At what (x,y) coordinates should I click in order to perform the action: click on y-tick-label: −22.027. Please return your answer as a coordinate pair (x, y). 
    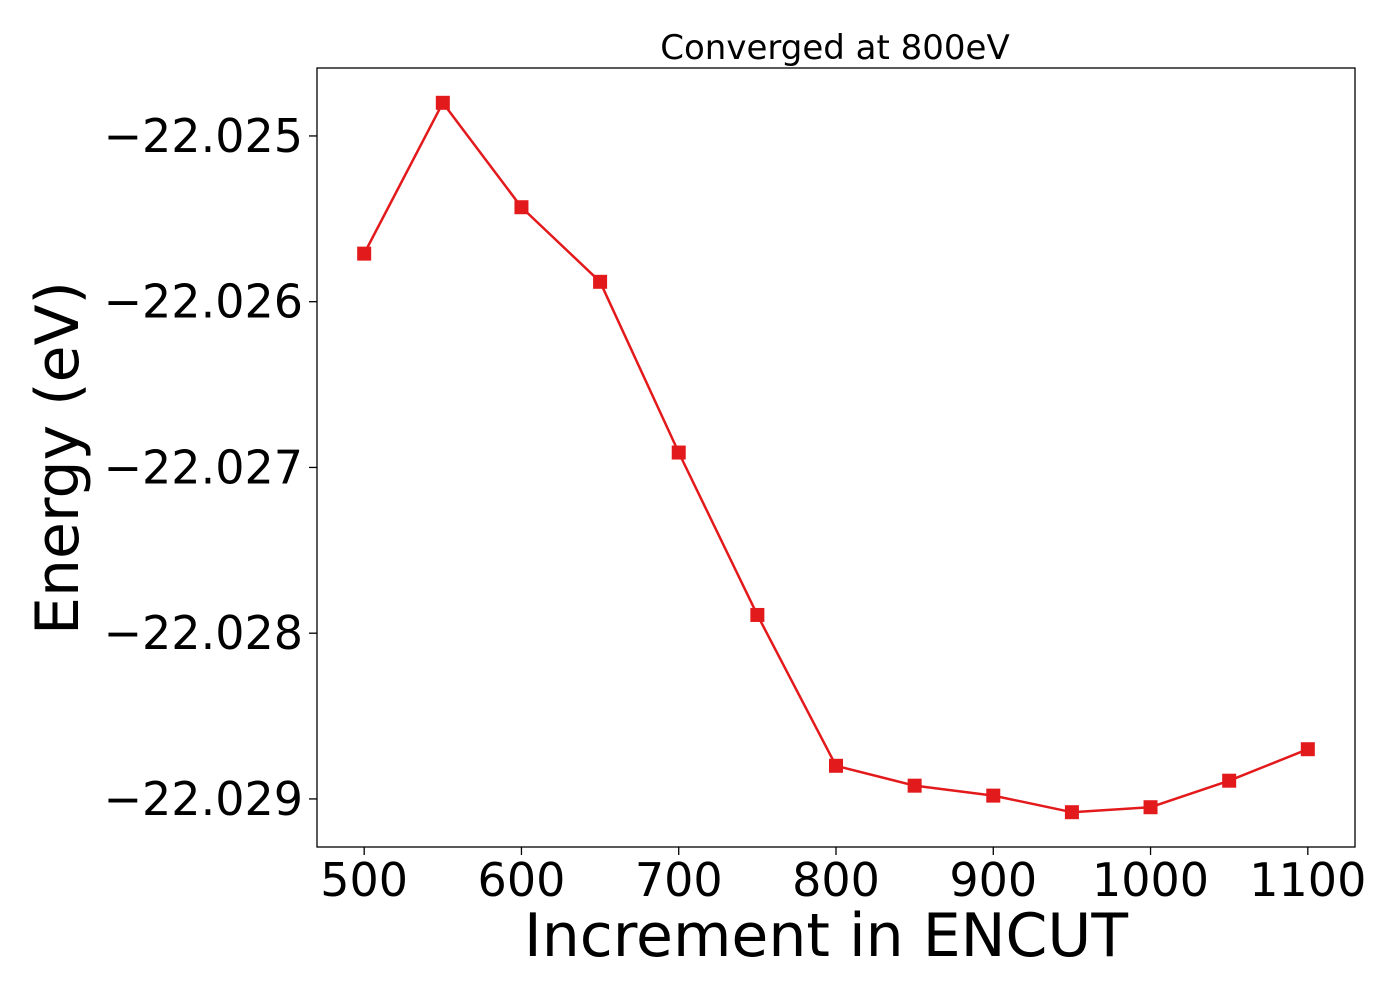
    Looking at the image, I should click on (204, 467).